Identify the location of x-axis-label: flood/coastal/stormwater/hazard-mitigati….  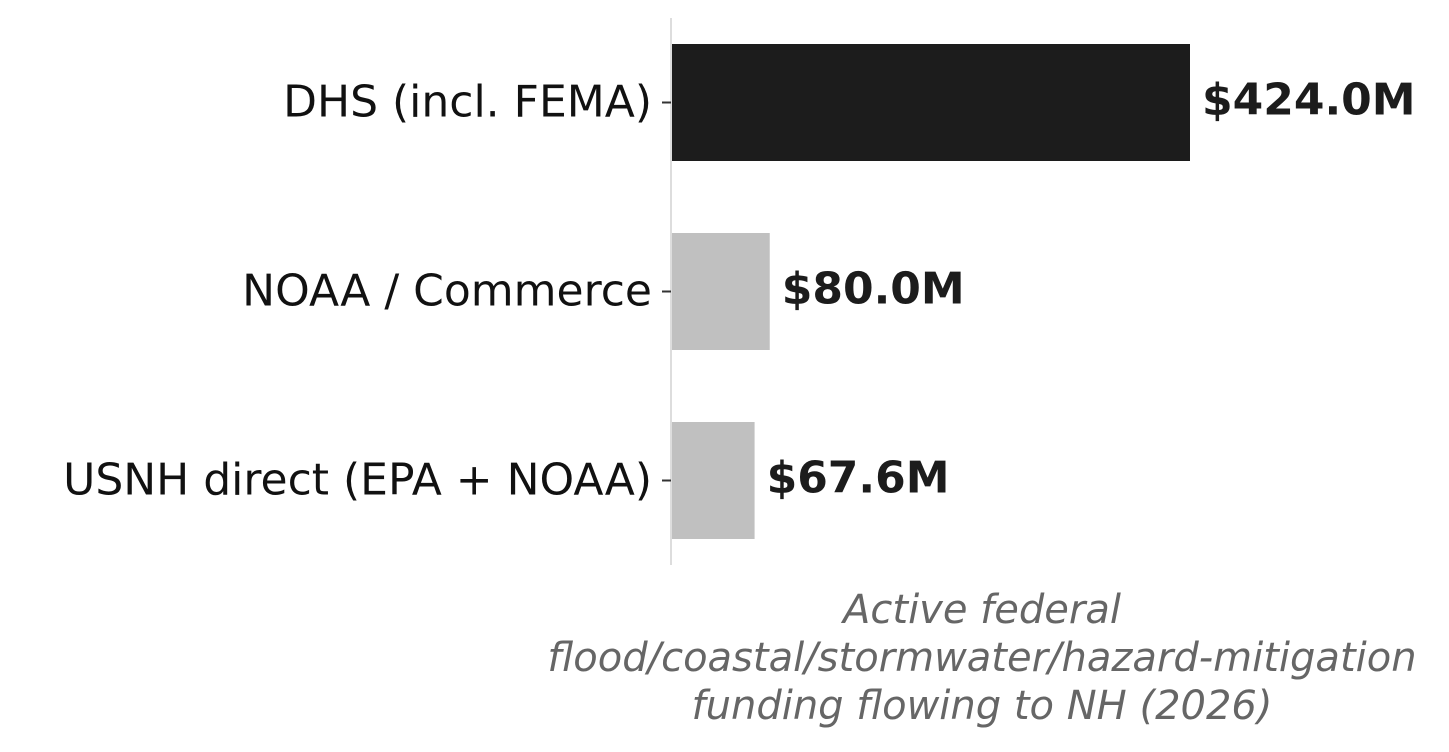
(981, 658).